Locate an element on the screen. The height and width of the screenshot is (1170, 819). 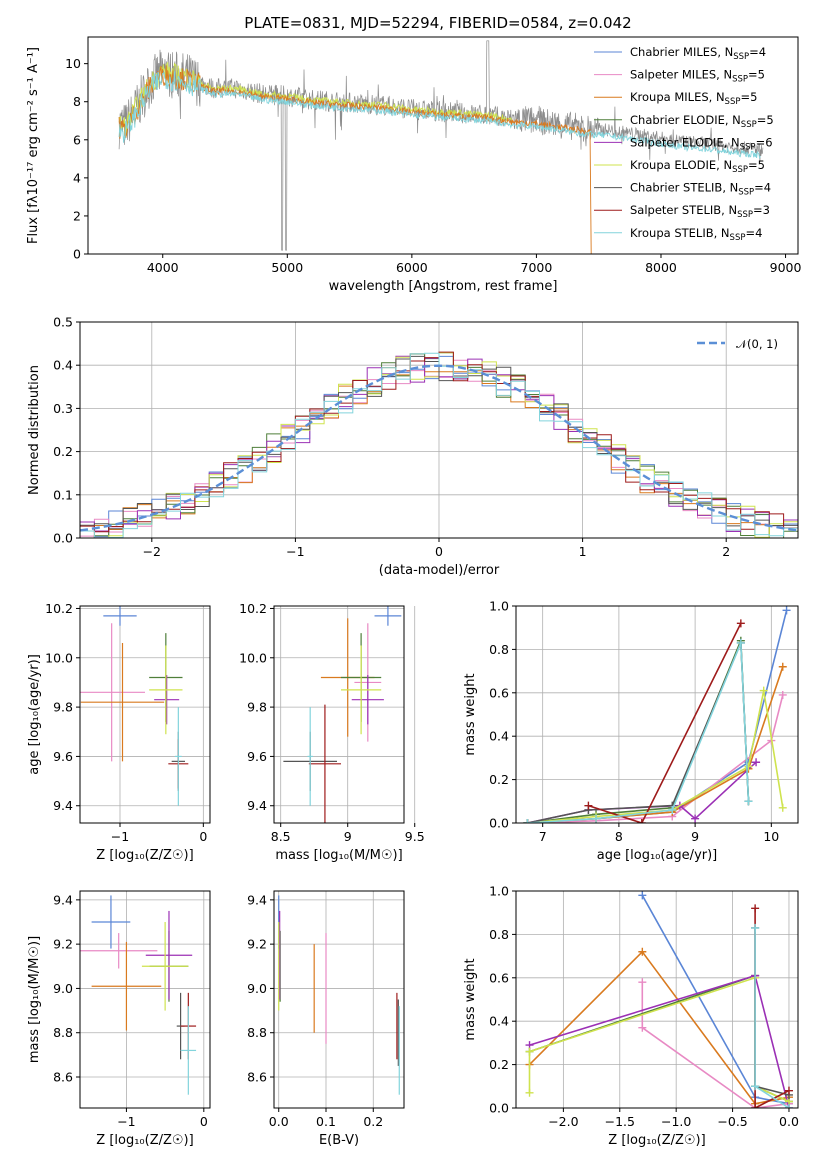
x-tick-label: 7 is located at coordinates (543, 836).